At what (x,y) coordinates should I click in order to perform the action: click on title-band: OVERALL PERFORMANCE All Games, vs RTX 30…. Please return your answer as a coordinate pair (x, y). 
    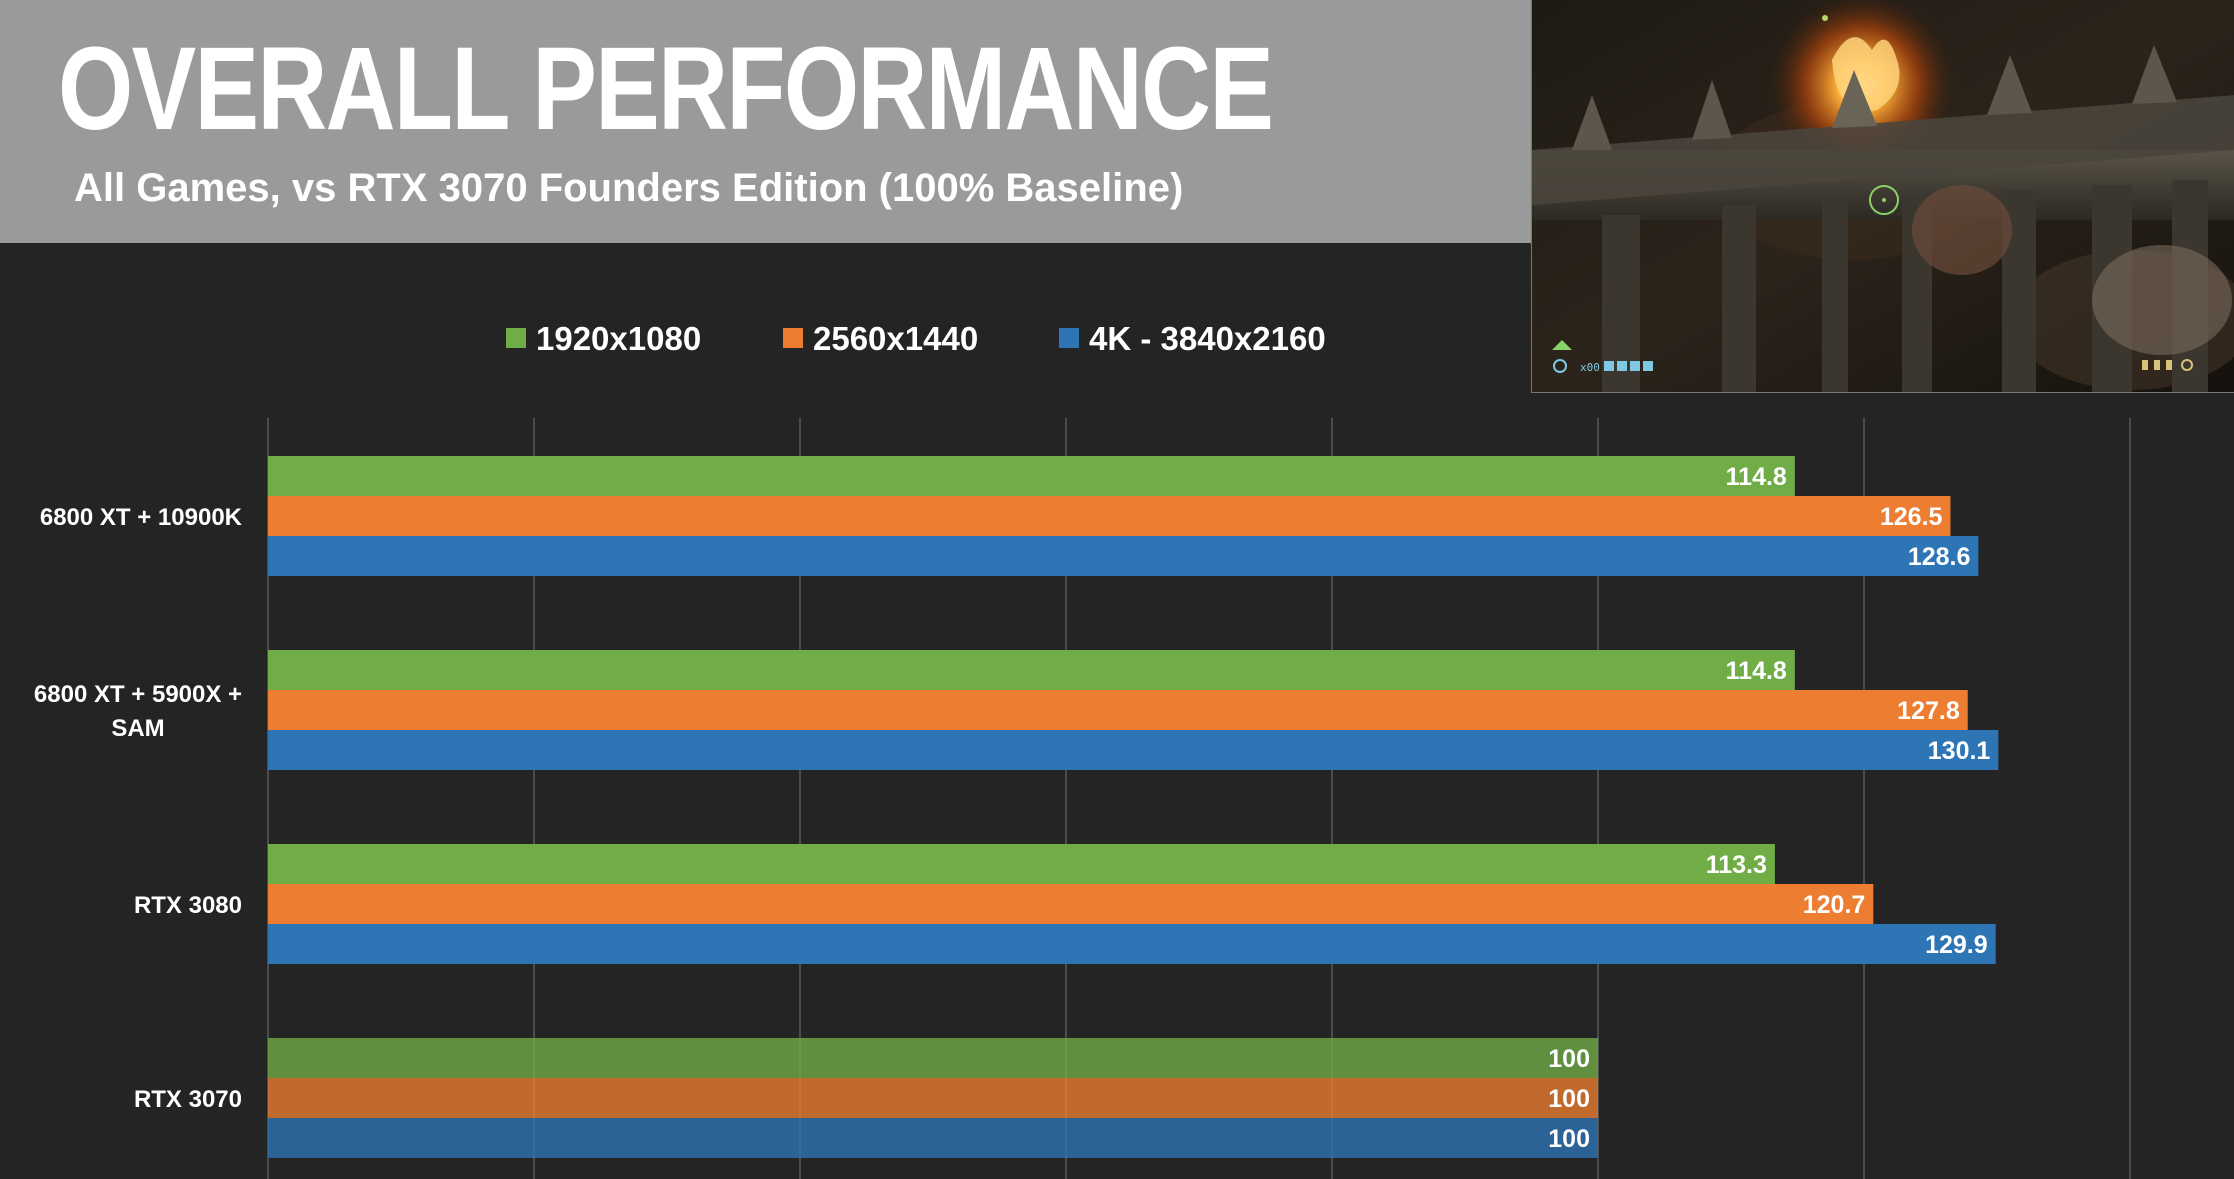
    Looking at the image, I should click on (765, 121).